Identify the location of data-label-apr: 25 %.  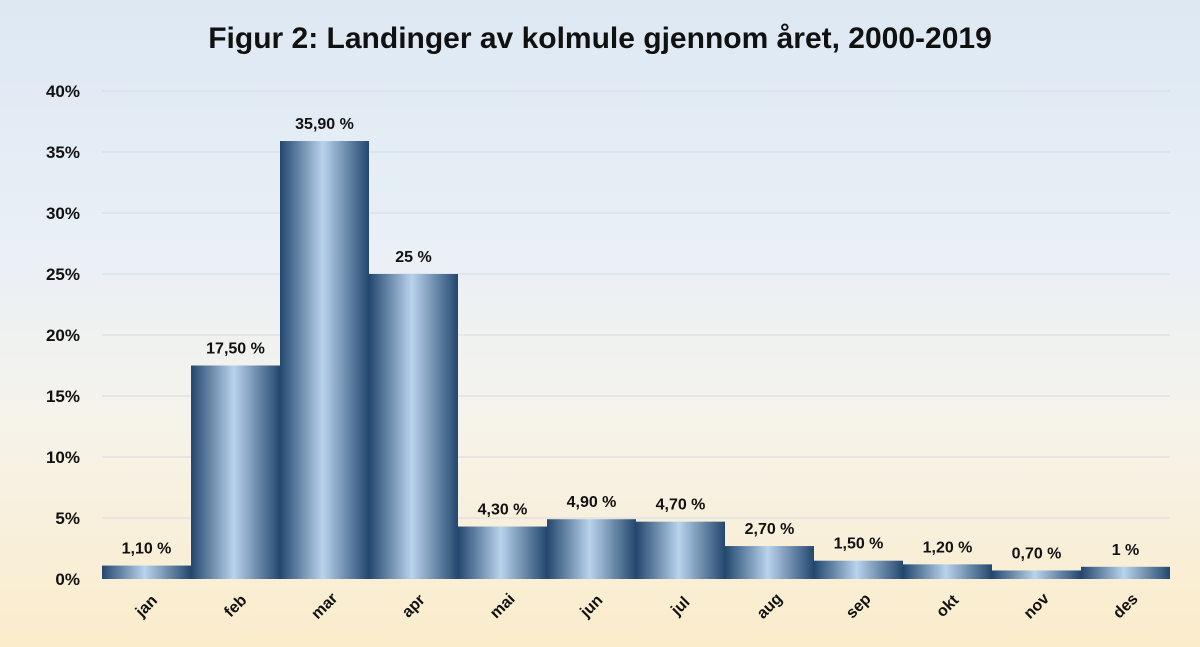
(413, 257).